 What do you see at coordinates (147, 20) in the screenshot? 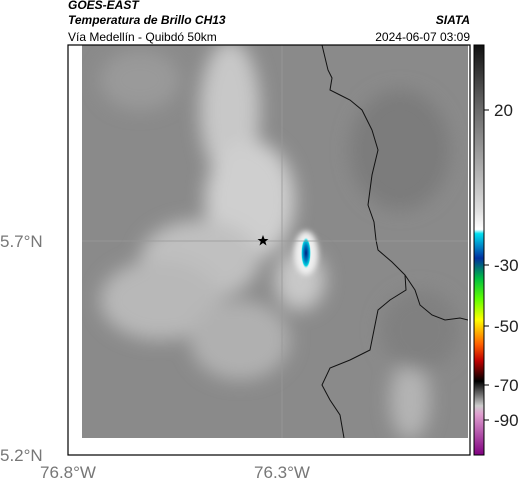
I see `product: Temperatura de Brillo CH13` at bounding box center [147, 20].